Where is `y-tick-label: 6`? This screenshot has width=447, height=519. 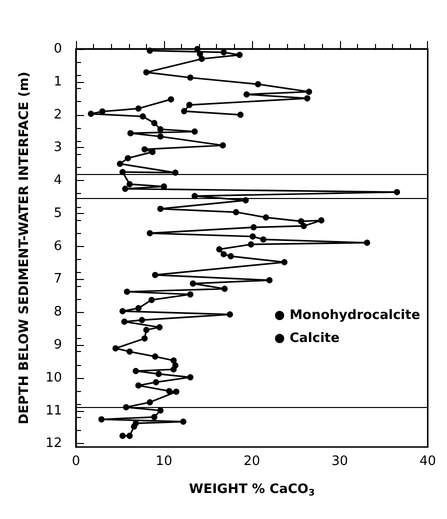
y-tick-label: 6 is located at coordinates (58, 246).